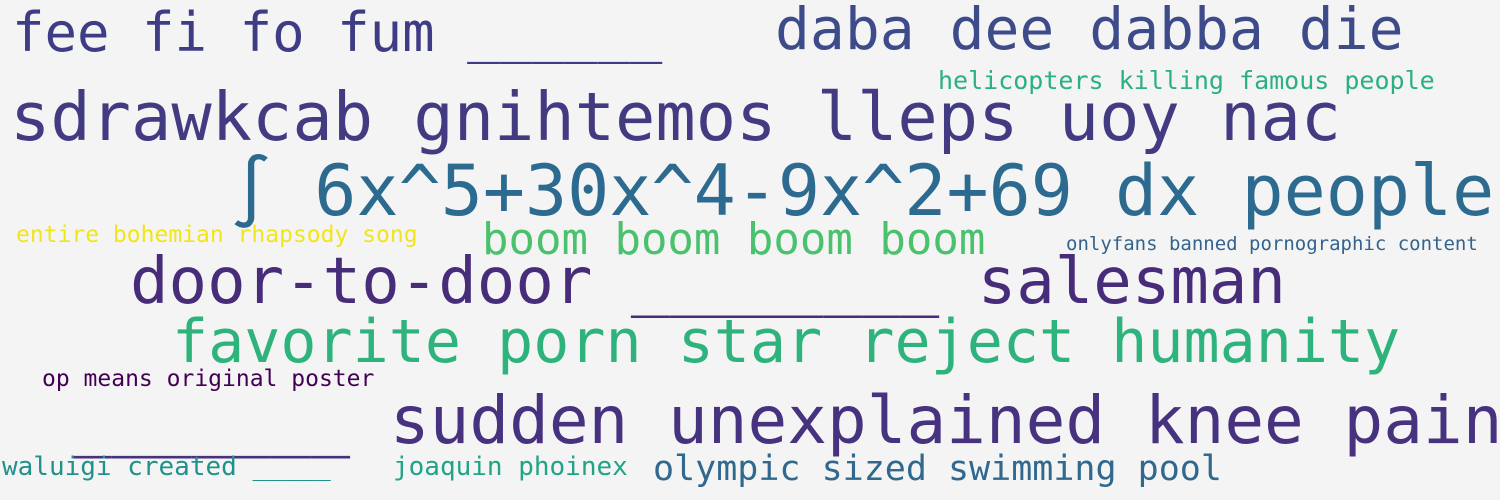 This screenshot has width=1500, height=500. Describe the element at coordinates (786, 420) in the screenshot. I see `word-knee-pain: _______ sudden unexplained knee pain` at that location.